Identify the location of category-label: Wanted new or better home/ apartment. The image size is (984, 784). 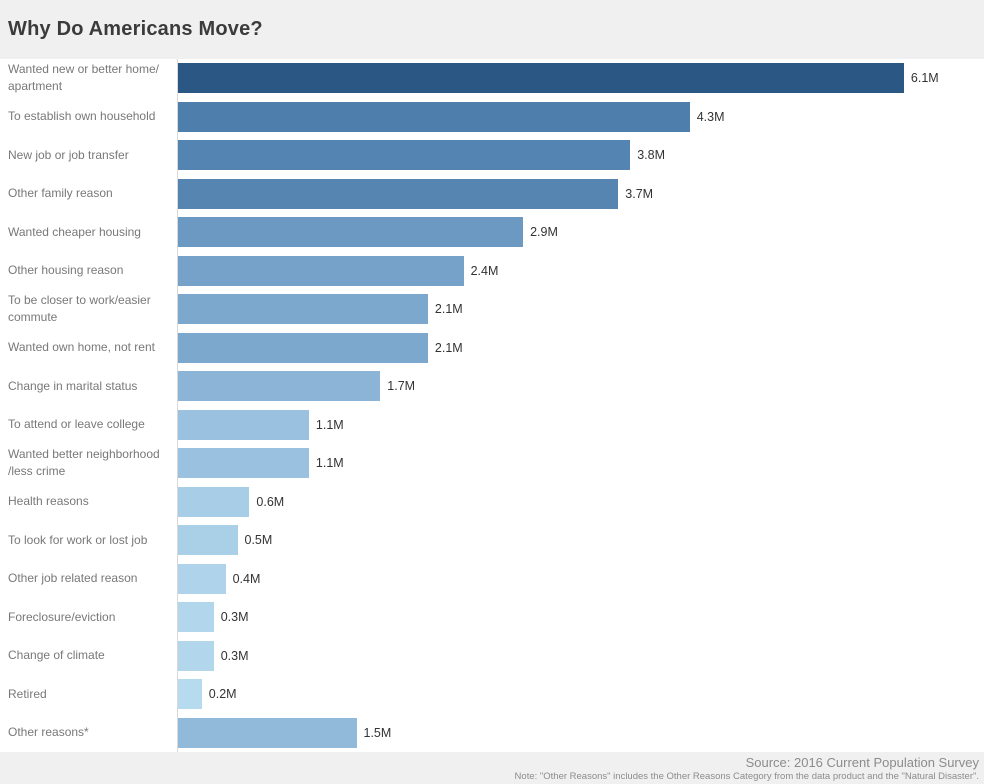
(83, 77).